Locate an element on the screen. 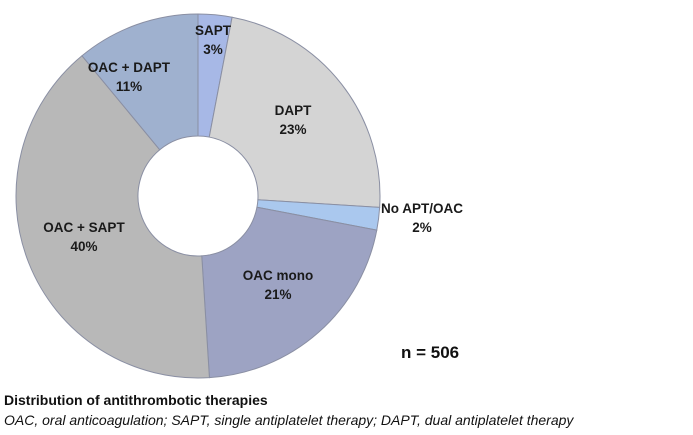  figure-caption-title: Distribution of antithrombotic therapies is located at coordinates (136, 400).